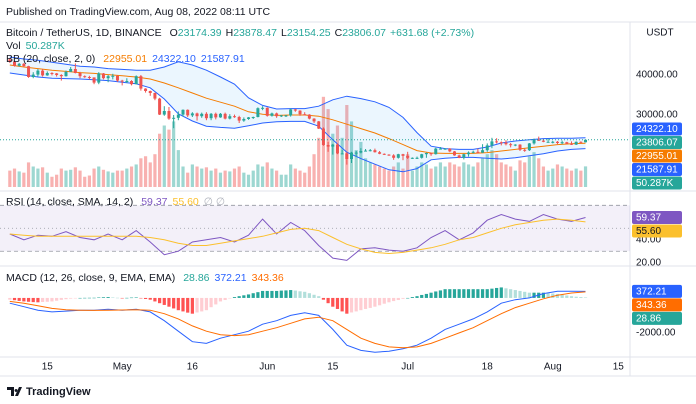 The height and width of the screenshot is (404, 696). Describe the element at coordinates (45, 46) in the screenshot. I see `volume-value: 50.287K` at that location.